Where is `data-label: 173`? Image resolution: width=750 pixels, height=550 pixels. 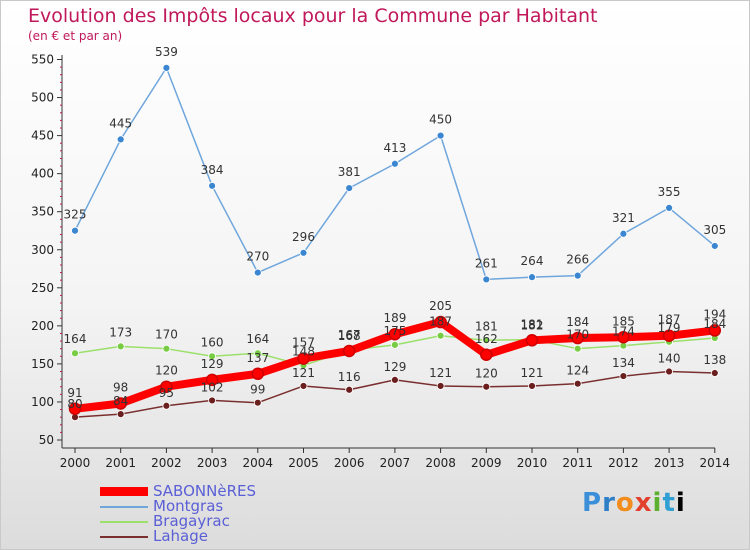
data-label: 173 is located at coordinates (120, 332).